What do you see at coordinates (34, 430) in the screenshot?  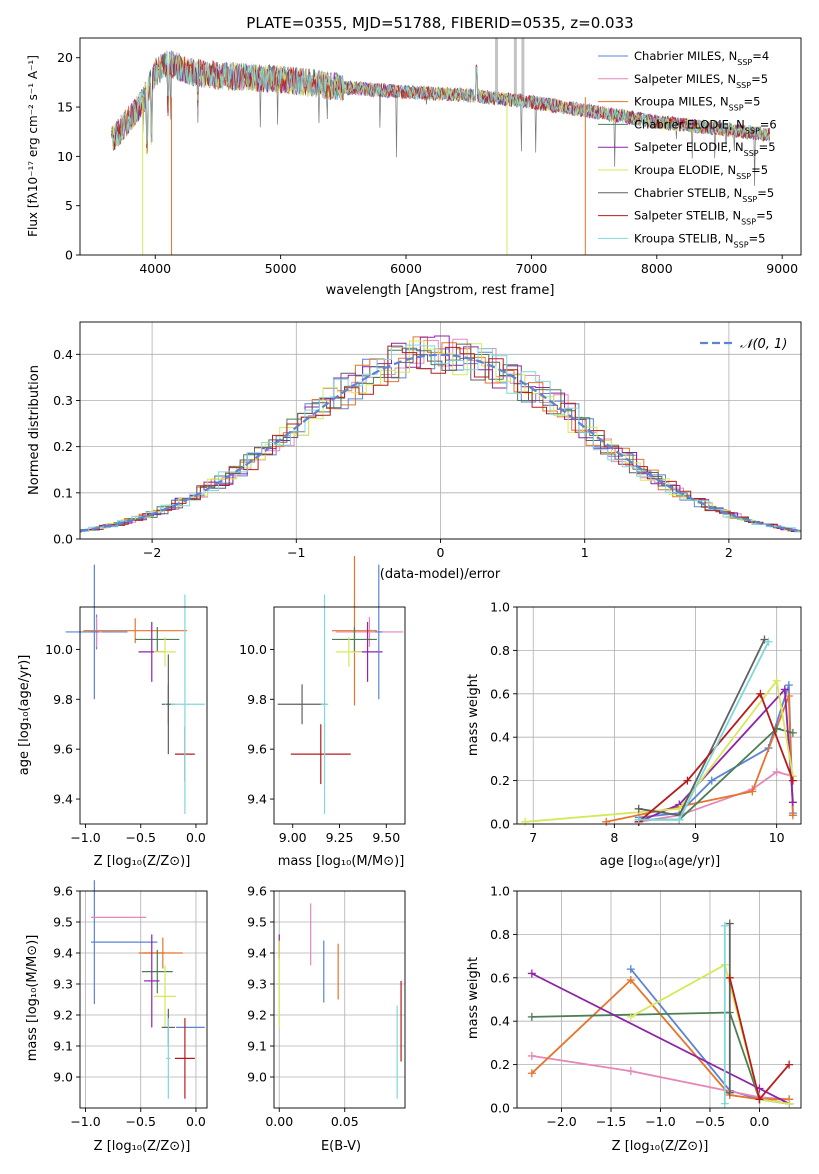 I see `histogram-ylabel: Normed distribution` at bounding box center [34, 430].